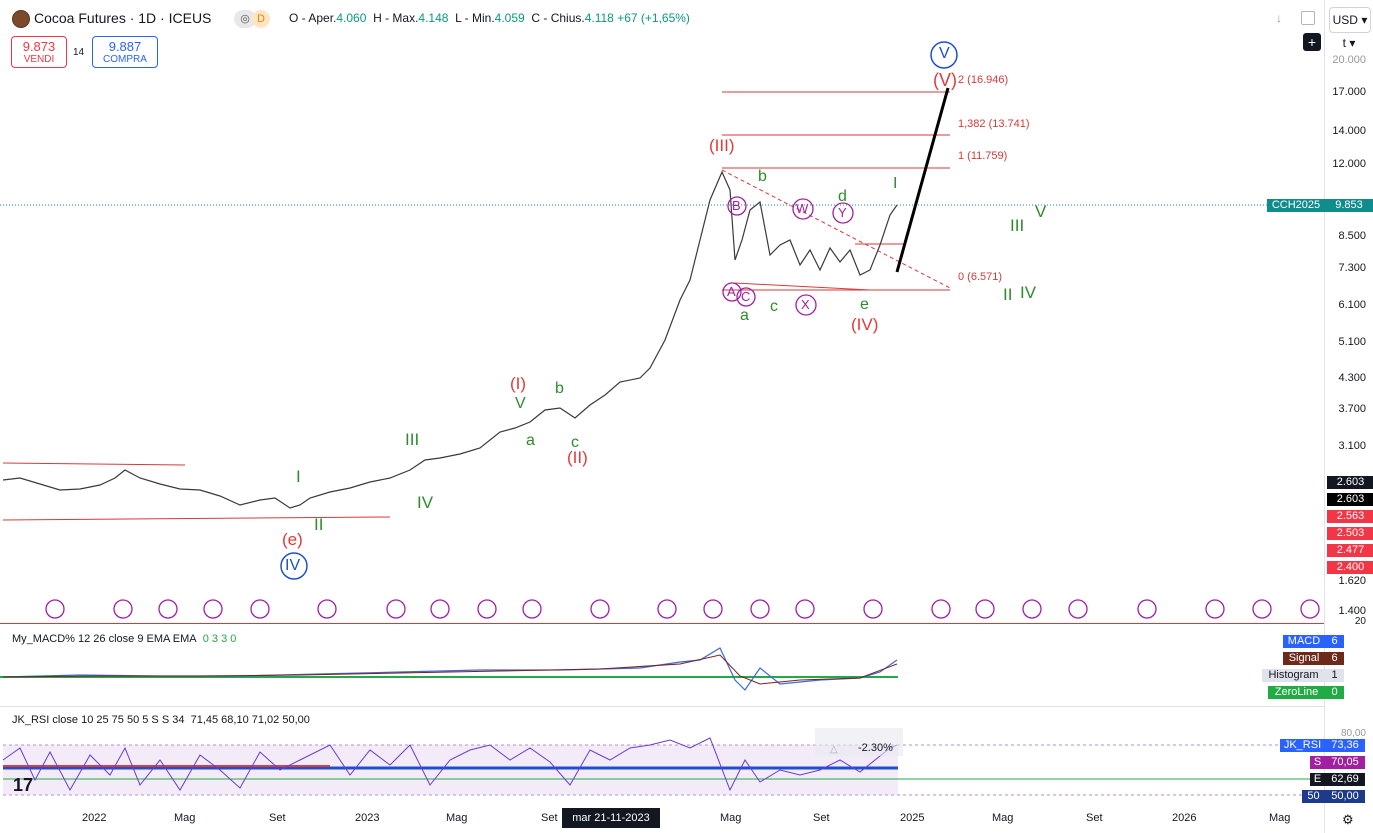  I want to click on sell-button: 9.873 VENDI, so click(39, 52).